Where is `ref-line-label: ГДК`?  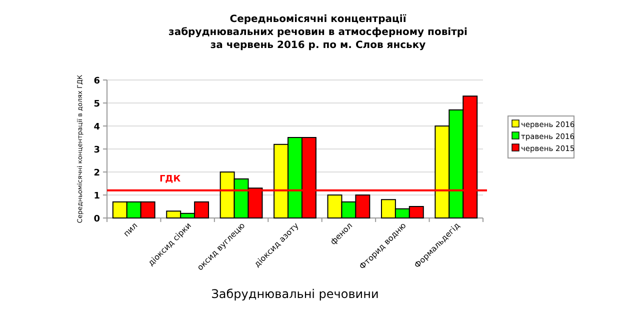
ref-line-label: ГДК is located at coordinates (170, 179).